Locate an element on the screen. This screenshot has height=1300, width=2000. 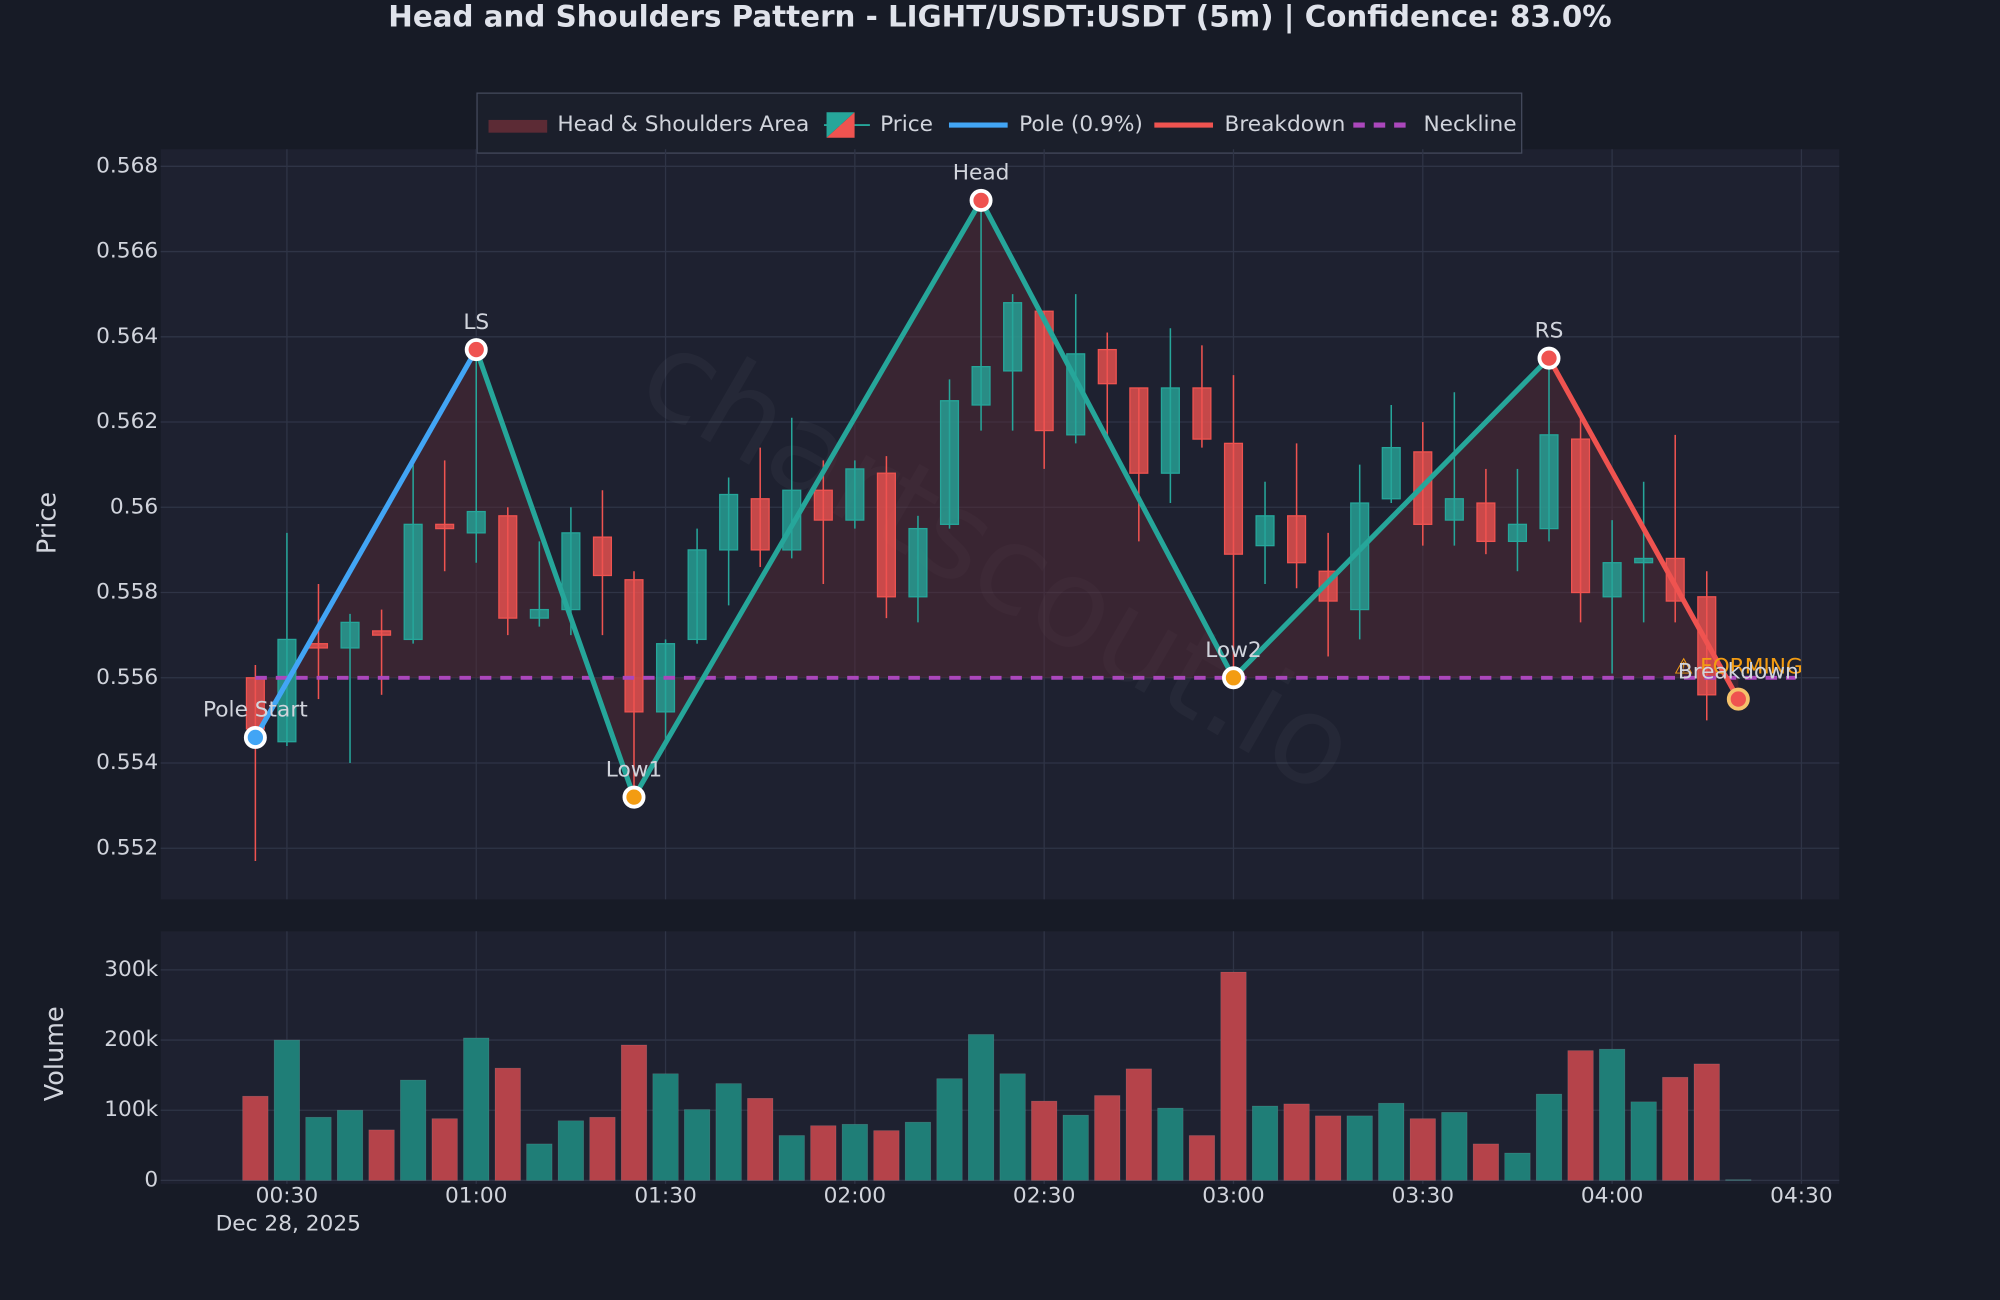
x-tick-label: 04:00 is located at coordinates (1612, 1196).